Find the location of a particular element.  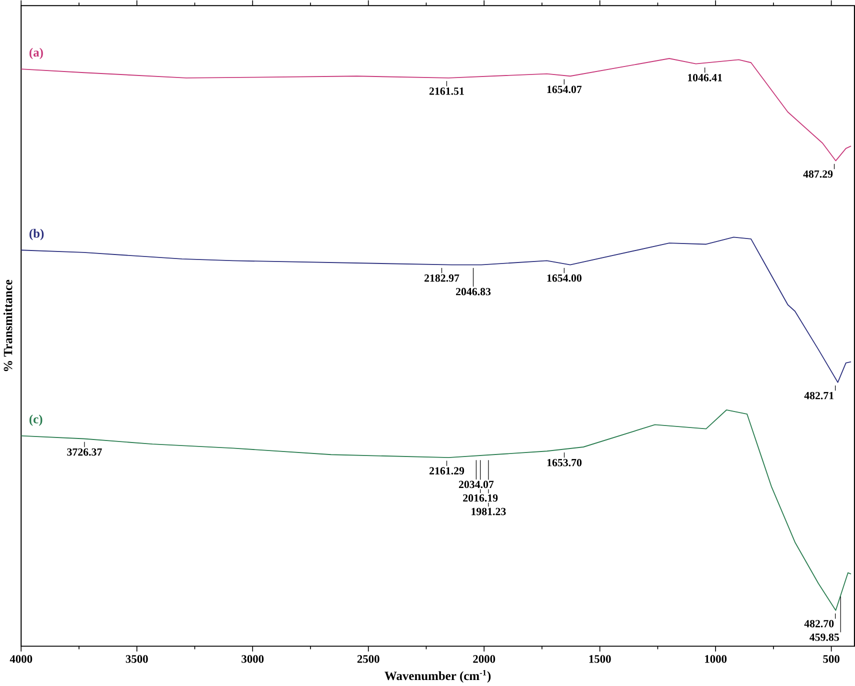

annotation: 1653.70 is located at coordinates (564, 462).